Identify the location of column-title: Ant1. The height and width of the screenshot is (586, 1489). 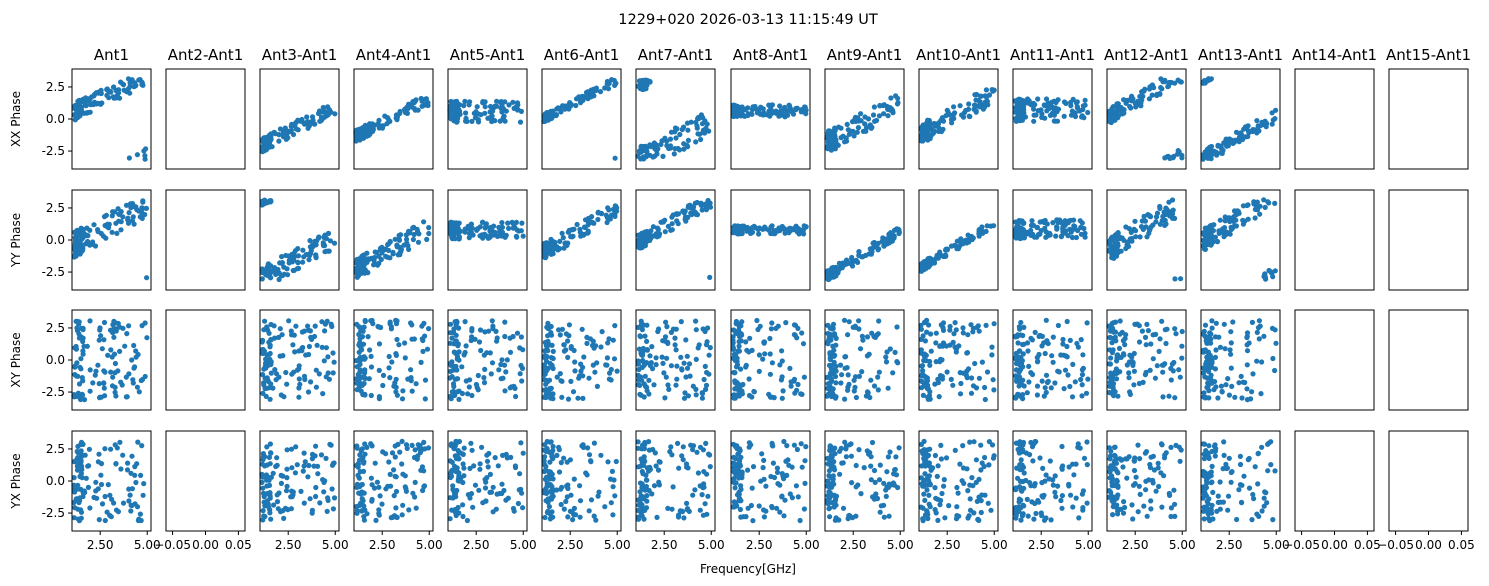
(111, 55).